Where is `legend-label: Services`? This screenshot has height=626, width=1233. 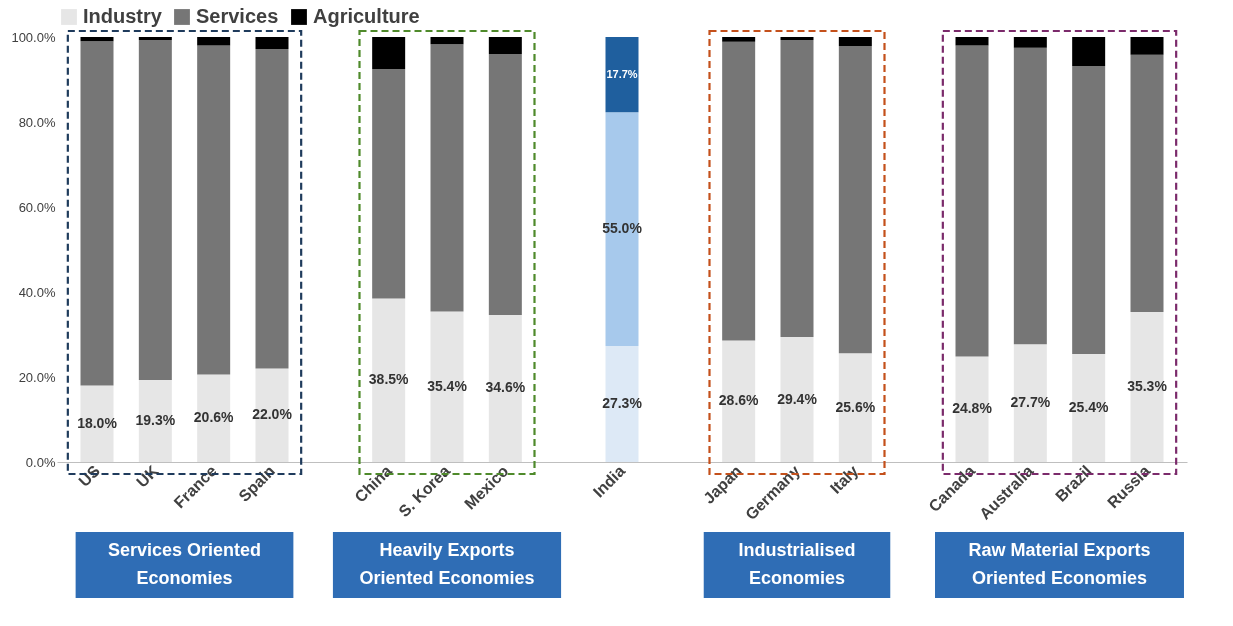 legend-label: Services is located at coordinates (237, 16).